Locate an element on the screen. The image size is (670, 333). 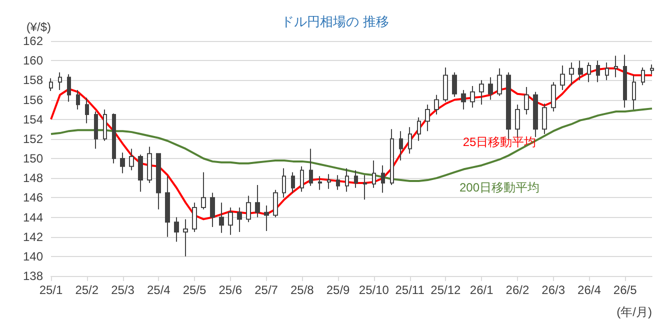
y-tick-label: 152 is located at coordinates (33, 139).